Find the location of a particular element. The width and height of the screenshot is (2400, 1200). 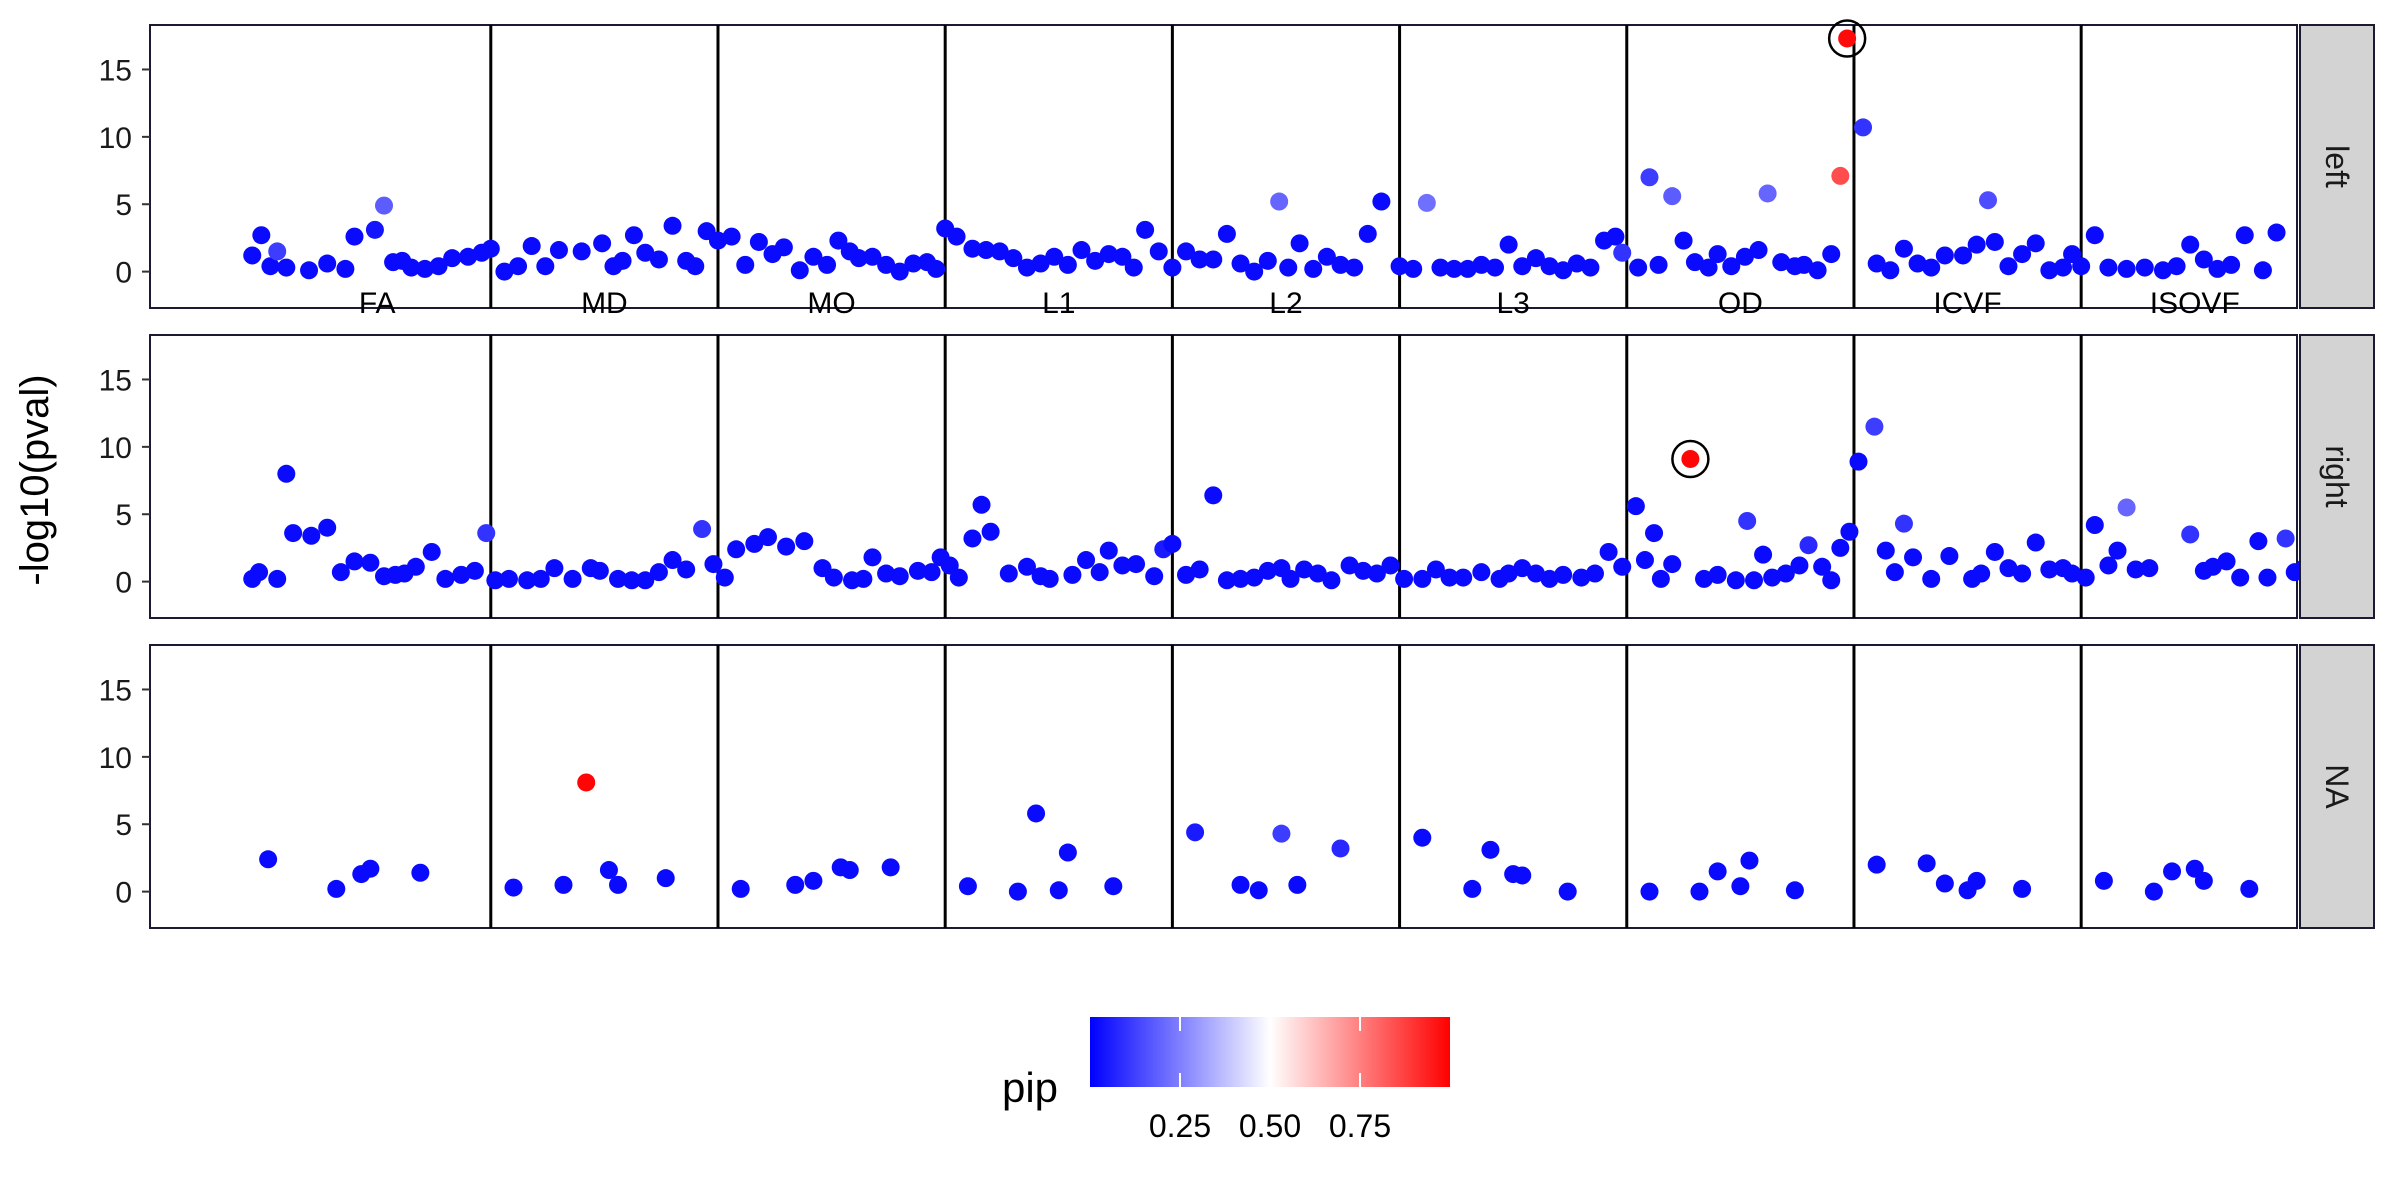

y-tick-label: 5 is located at coordinates (123, 205).